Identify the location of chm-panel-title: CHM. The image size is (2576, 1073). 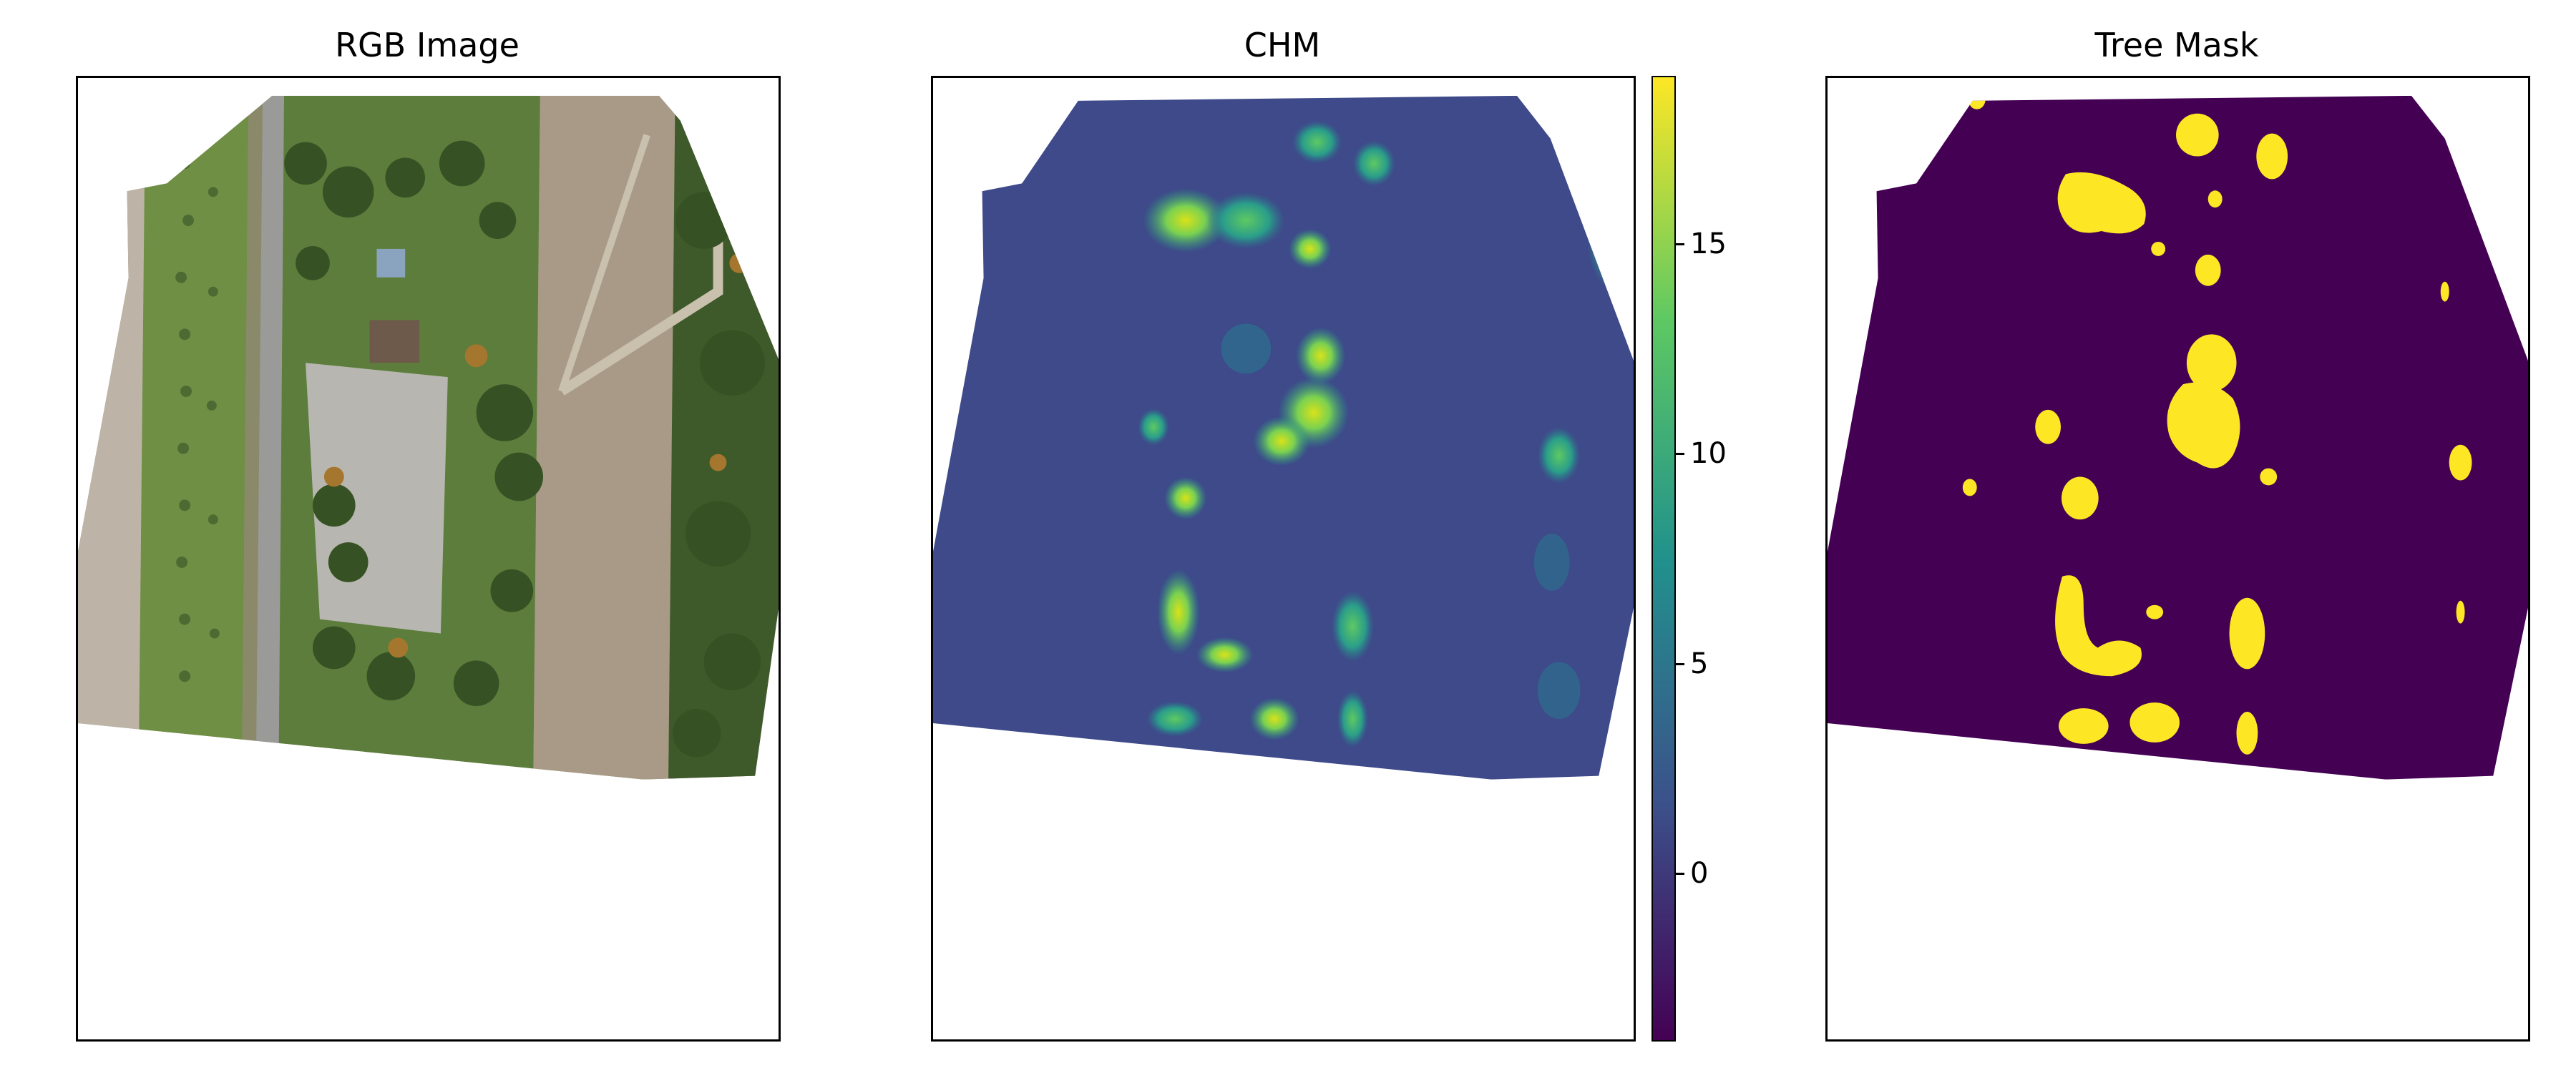
(1282, 45).